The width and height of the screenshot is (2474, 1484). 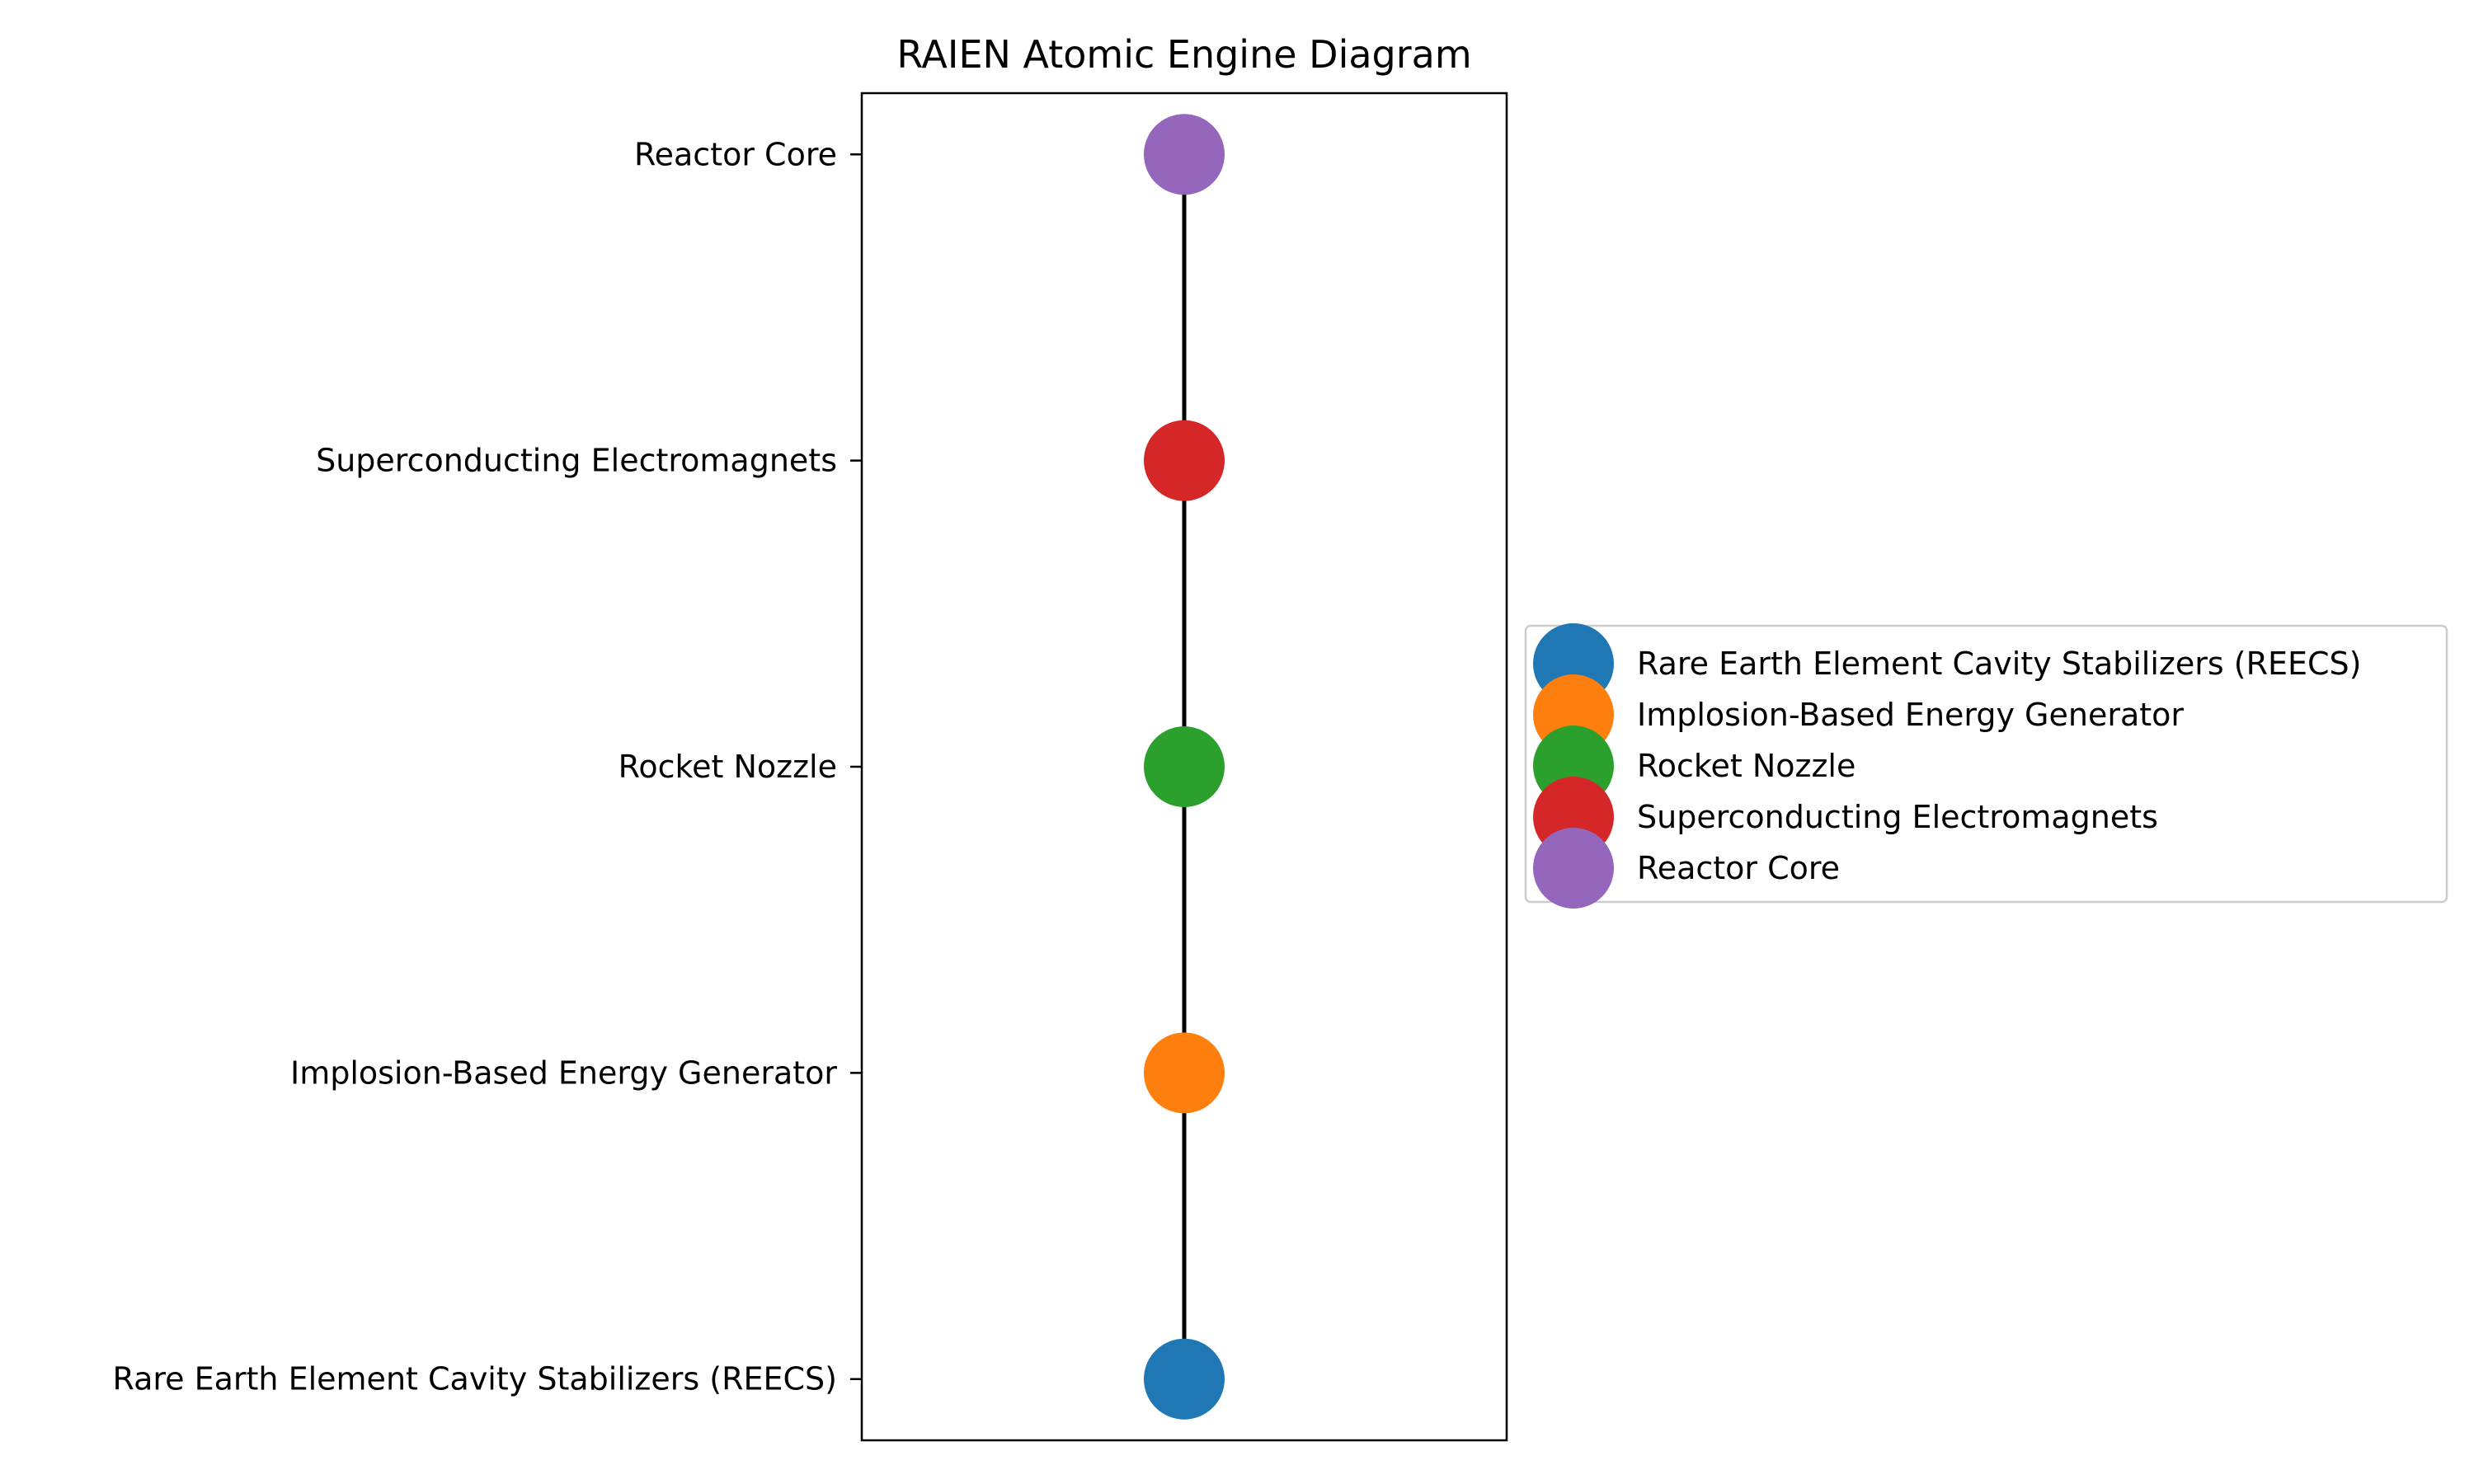 What do you see at coordinates (1897, 817) in the screenshot?
I see `legend-label: Superconducting Electromagnets` at bounding box center [1897, 817].